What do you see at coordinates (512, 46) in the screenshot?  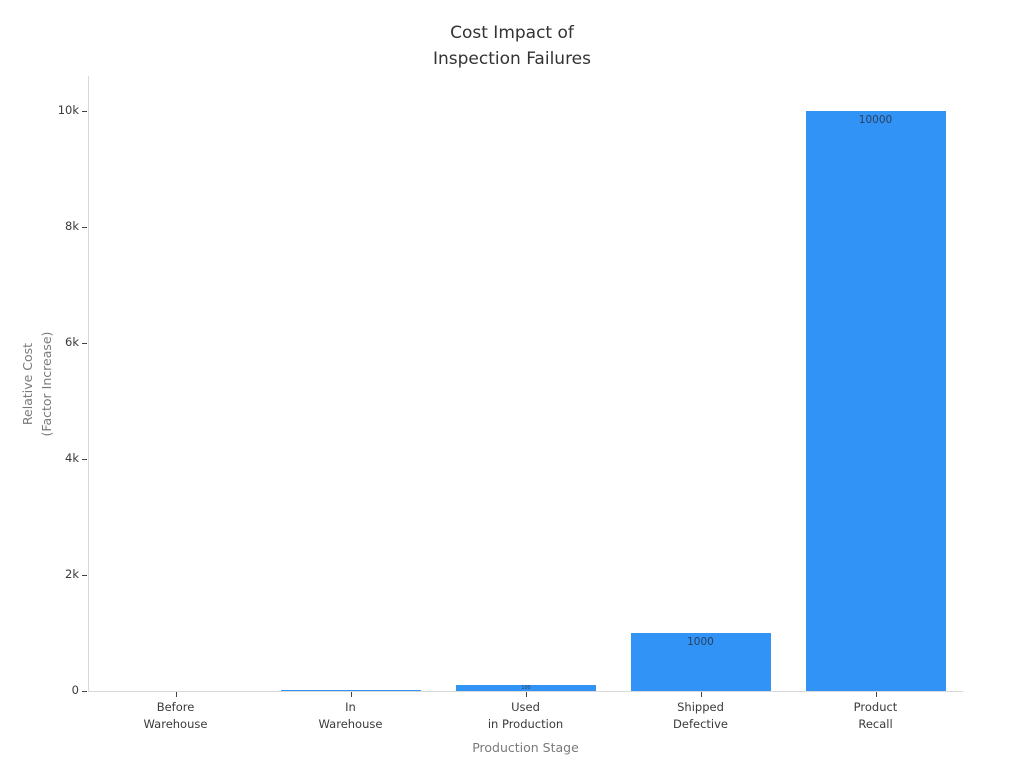 I see `chart-title: Cost Impact of Inspection Failures` at bounding box center [512, 46].